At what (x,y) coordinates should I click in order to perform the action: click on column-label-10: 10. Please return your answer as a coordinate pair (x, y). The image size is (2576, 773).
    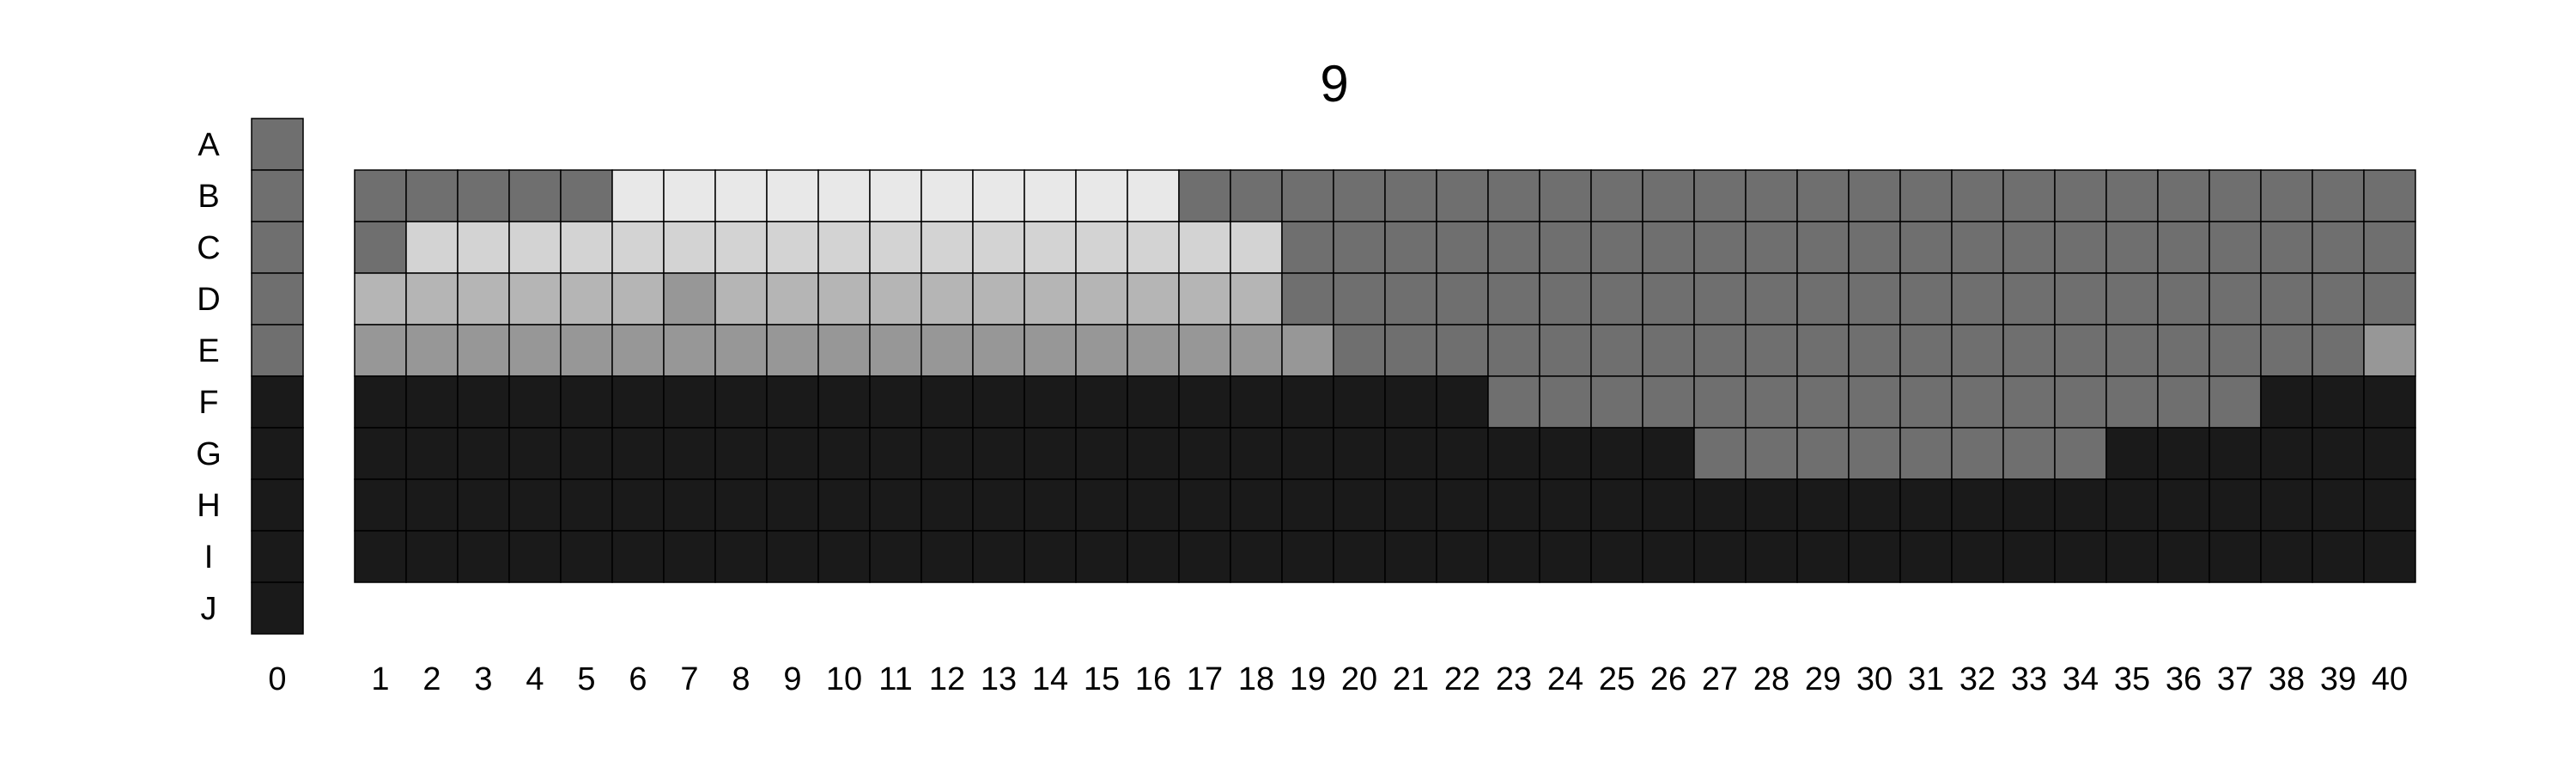
    Looking at the image, I should click on (844, 679).